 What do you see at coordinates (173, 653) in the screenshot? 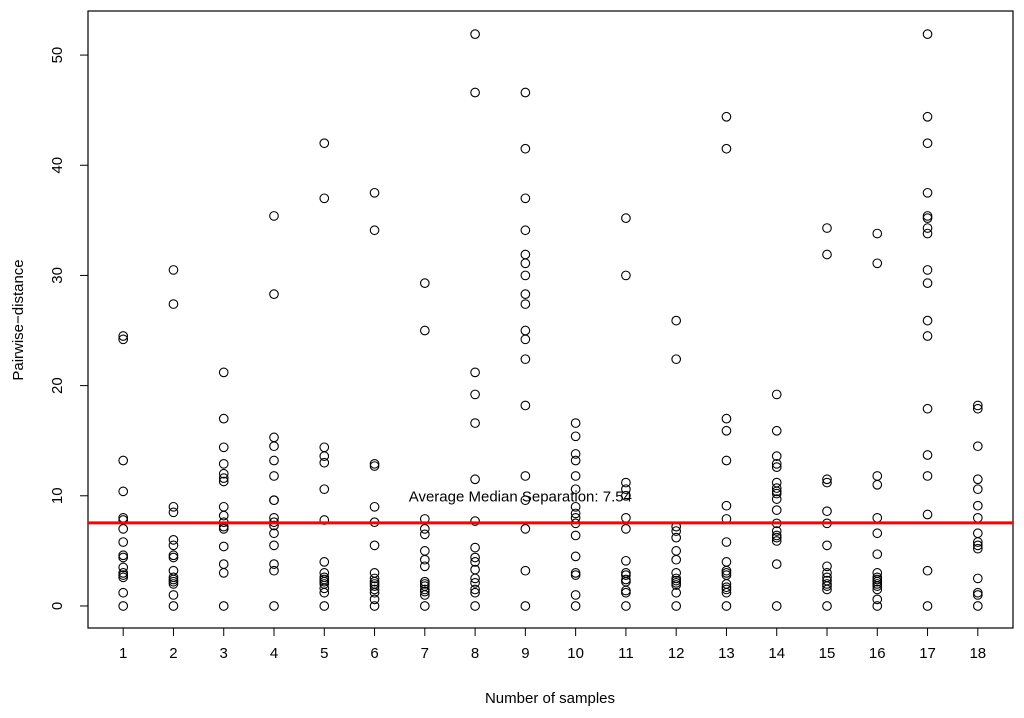
I see `x-tick-label: 2` at bounding box center [173, 653].